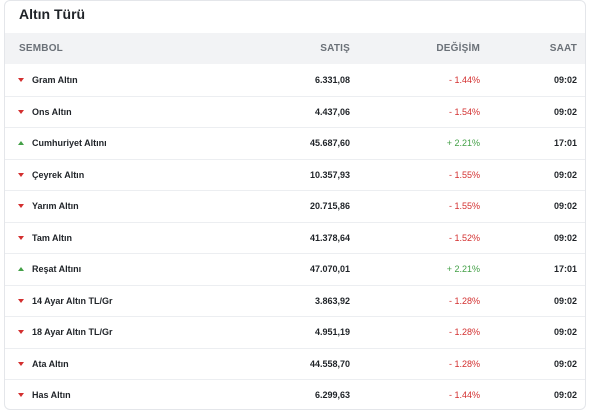 This screenshot has width=590, height=410. Describe the element at coordinates (110, 364) in the screenshot. I see `row-symbol: Ata Altın` at that location.